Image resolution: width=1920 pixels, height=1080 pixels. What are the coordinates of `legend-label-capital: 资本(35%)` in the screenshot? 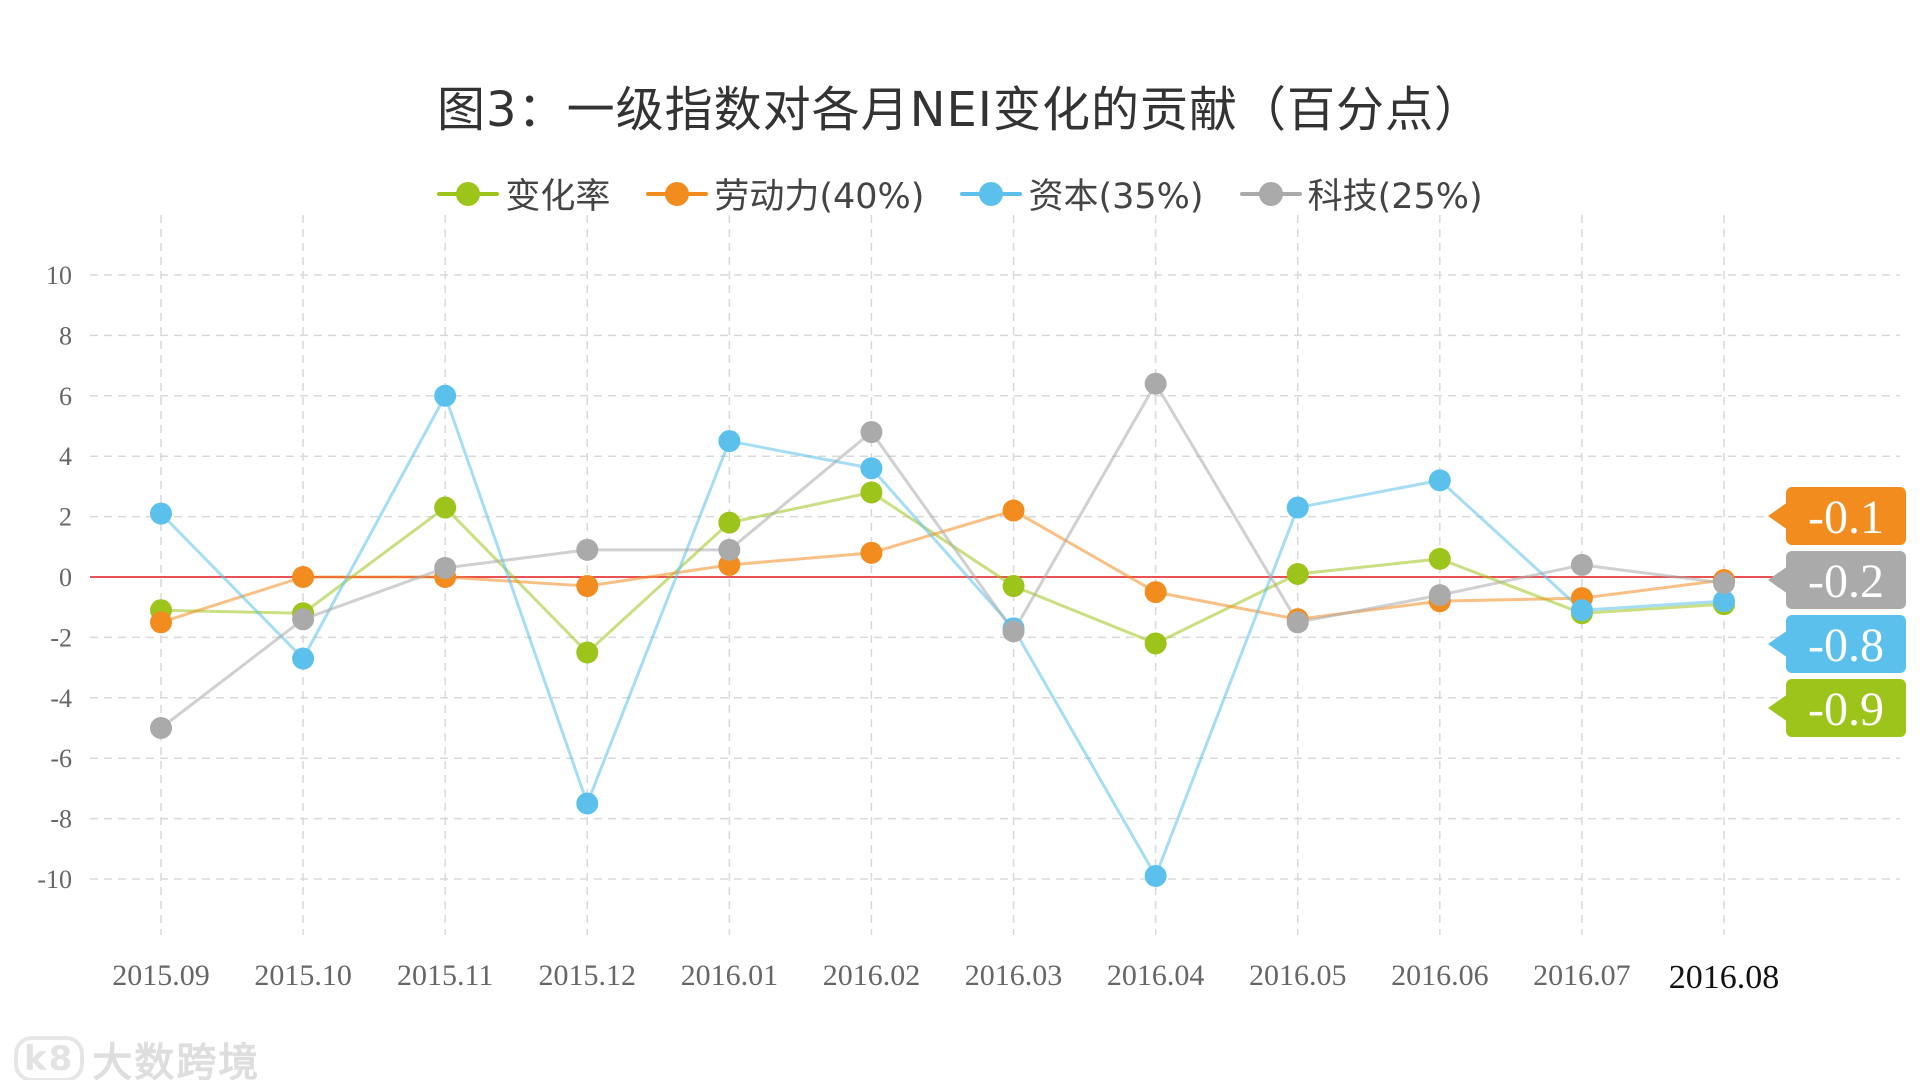 It's located at (1116, 197).